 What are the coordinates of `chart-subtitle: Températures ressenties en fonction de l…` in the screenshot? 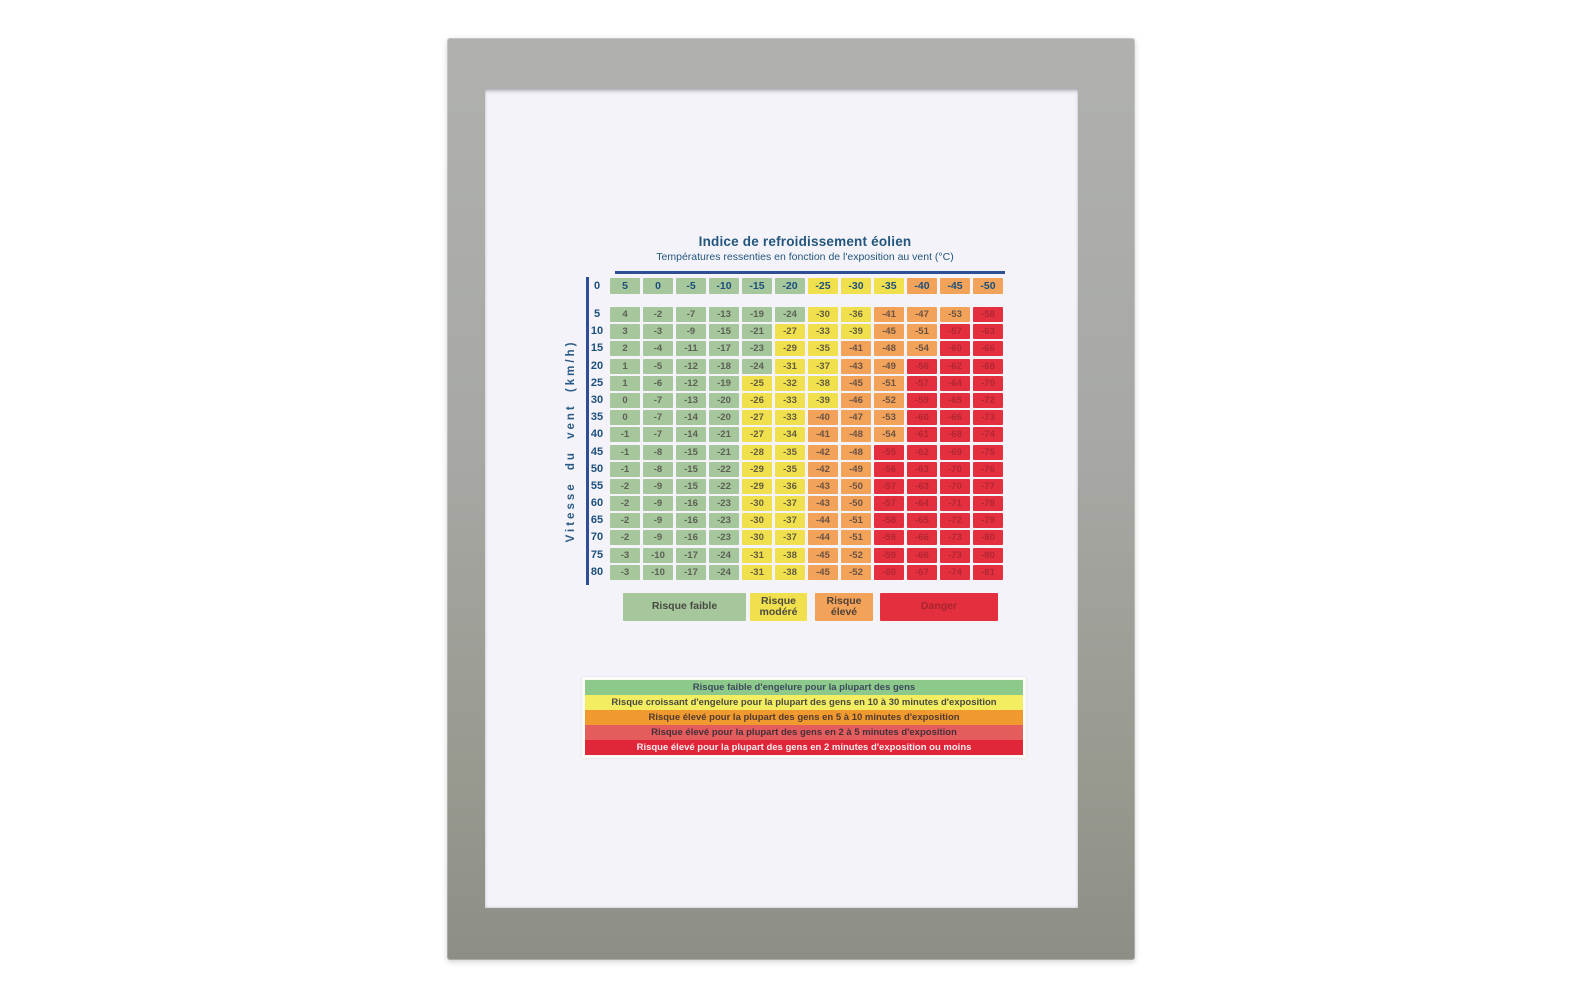 It's located at (805, 257).